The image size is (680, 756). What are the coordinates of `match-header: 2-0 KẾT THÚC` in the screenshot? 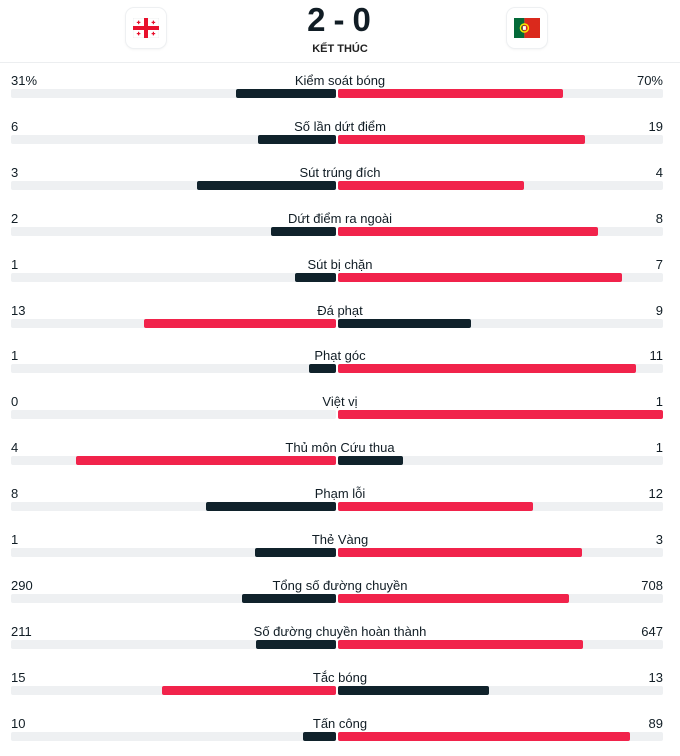 It's located at (340, 31).